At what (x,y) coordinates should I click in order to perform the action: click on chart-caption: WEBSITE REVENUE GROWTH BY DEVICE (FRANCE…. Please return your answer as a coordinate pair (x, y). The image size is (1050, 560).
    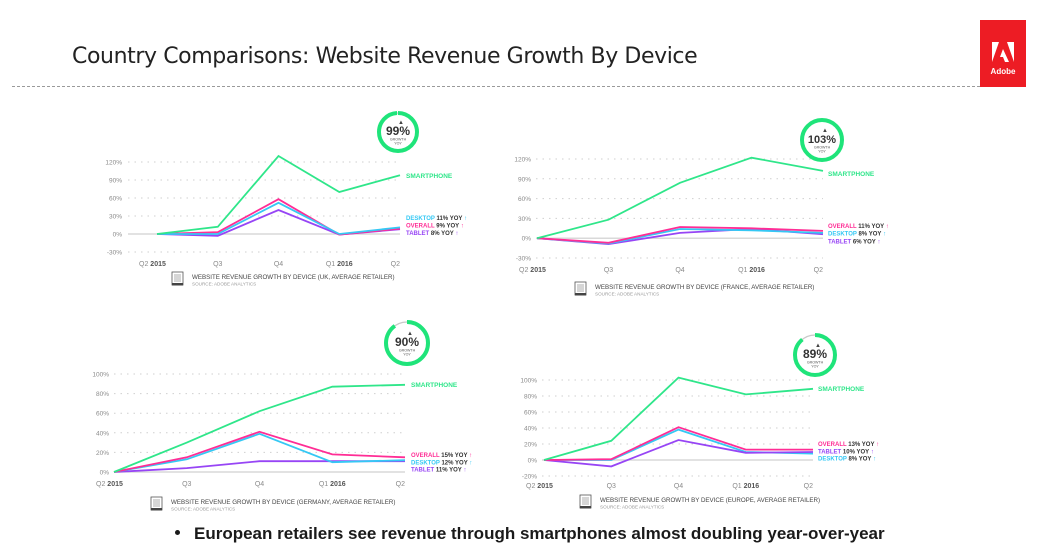
    Looking at the image, I should click on (704, 287).